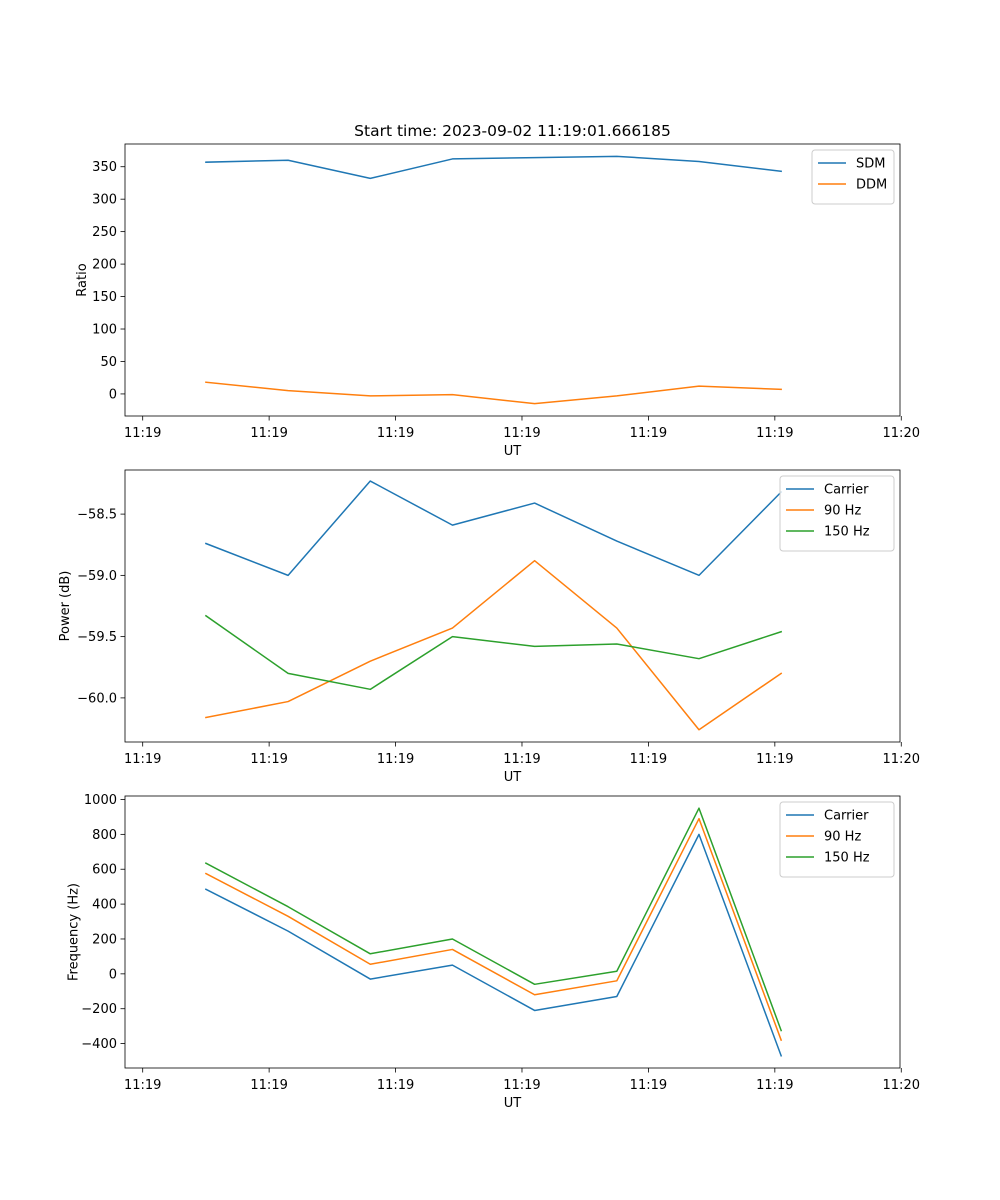  I want to click on ratio-series-ddm, so click(493, 393).